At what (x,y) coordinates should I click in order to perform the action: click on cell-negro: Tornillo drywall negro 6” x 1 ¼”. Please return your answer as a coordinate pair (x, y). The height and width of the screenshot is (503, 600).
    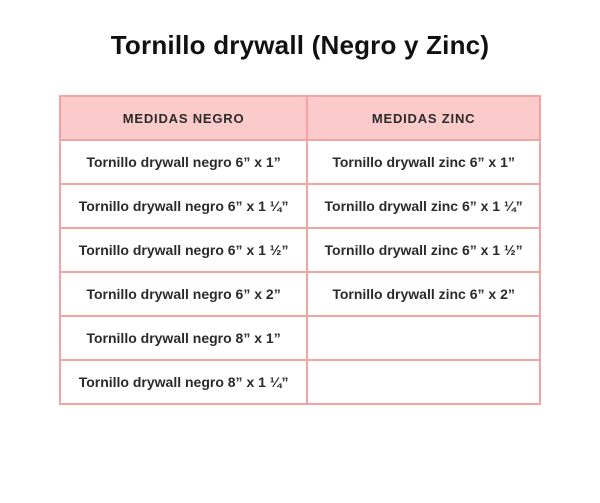
    Looking at the image, I should click on (183, 206).